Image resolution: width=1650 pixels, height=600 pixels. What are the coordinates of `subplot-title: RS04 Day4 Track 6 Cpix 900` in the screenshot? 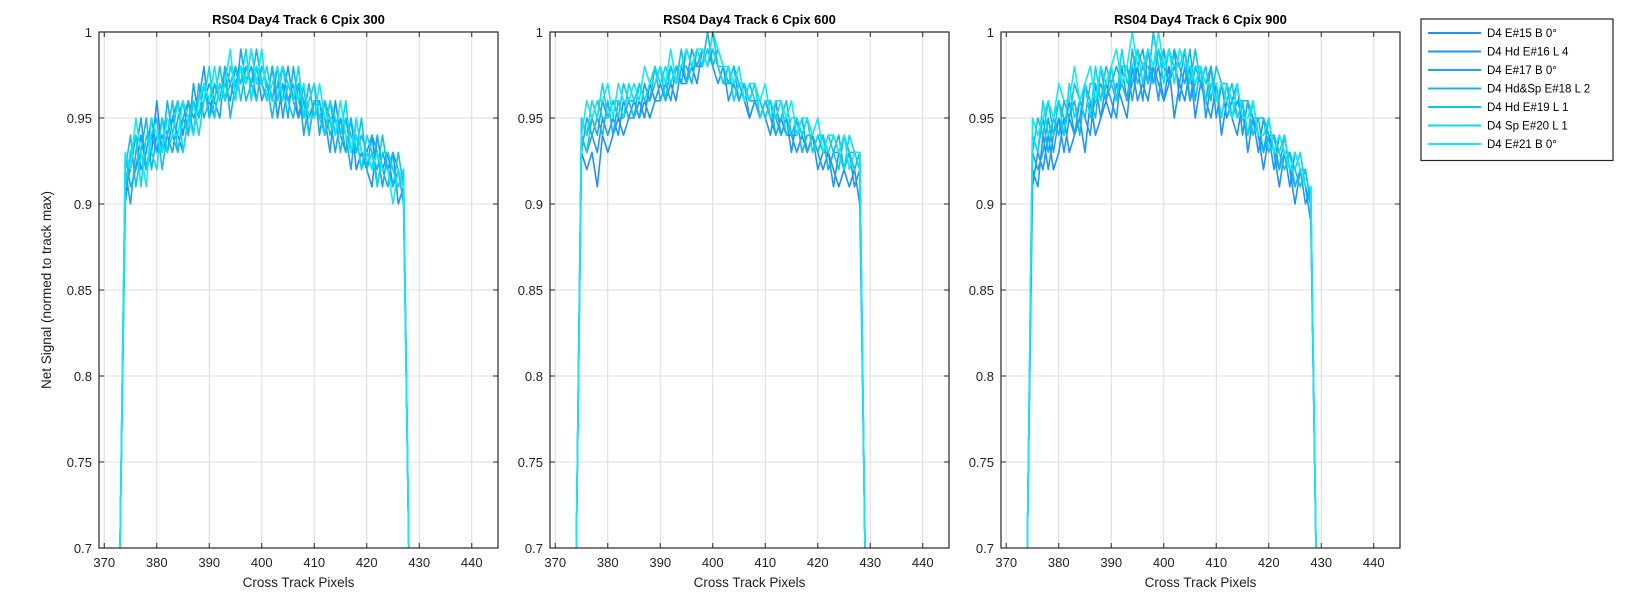 It's located at (1200, 19).